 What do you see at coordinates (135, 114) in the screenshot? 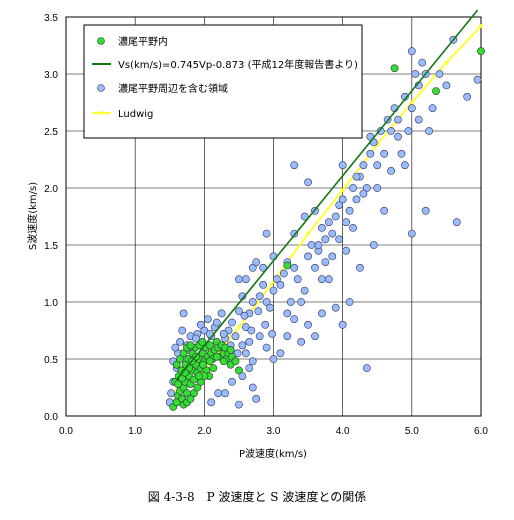
I see `legend-entry-4: Ludwig` at bounding box center [135, 114].